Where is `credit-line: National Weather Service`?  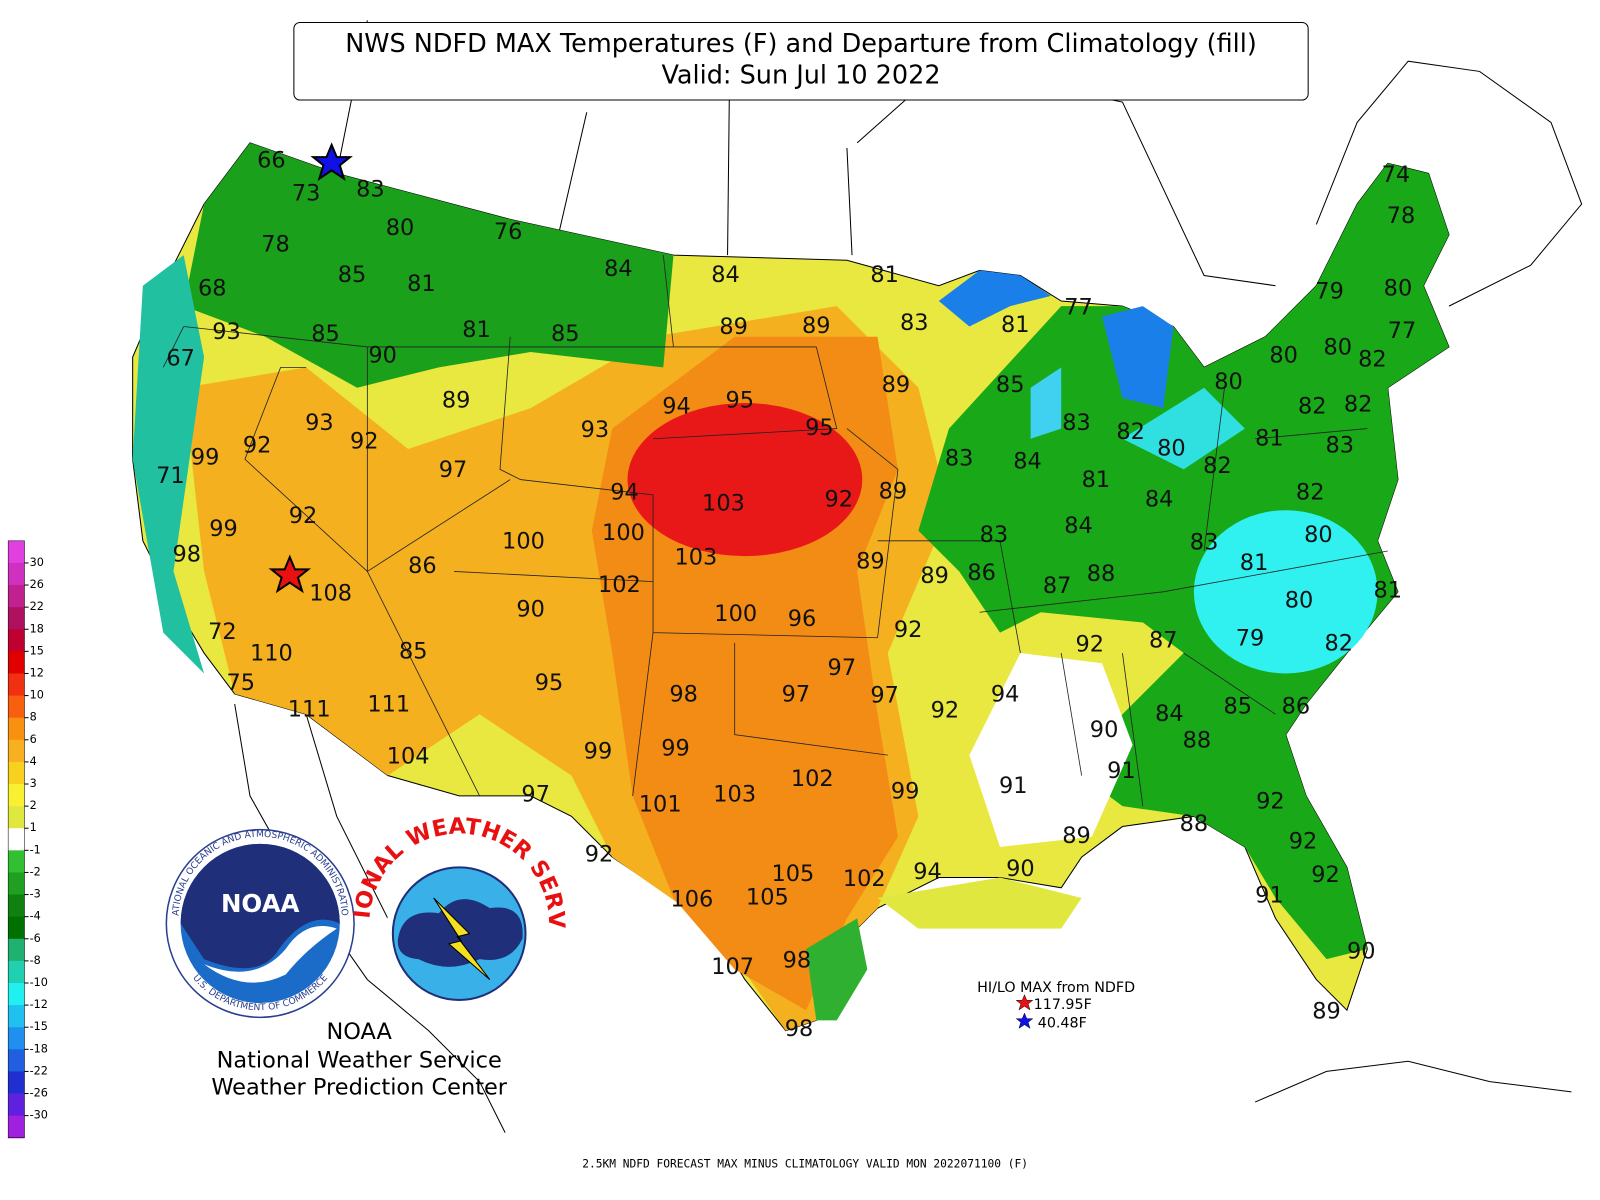 credit-line: National Weather Service is located at coordinates (359, 1061).